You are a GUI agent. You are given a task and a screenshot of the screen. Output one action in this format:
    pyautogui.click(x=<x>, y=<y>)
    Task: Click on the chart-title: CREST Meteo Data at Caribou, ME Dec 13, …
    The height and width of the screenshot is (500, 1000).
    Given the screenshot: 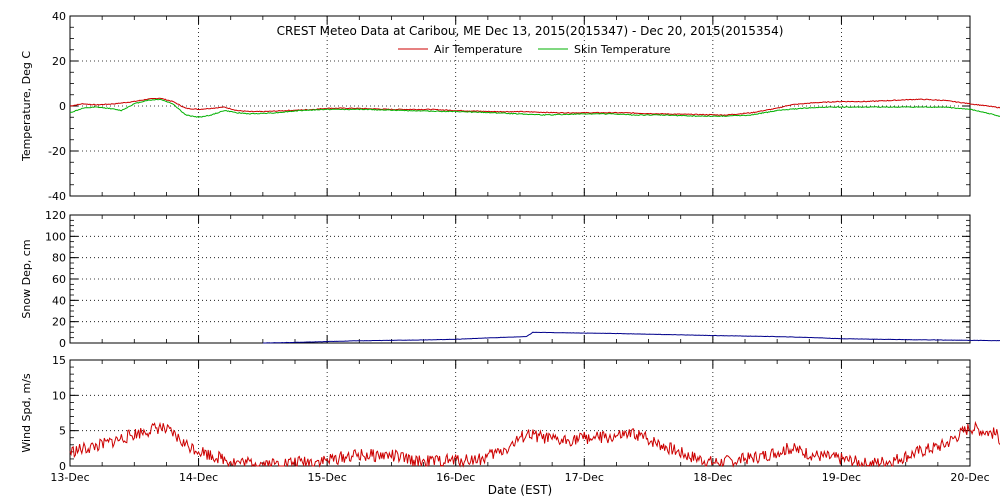 What is the action you would take?
    pyautogui.click(x=530, y=31)
    